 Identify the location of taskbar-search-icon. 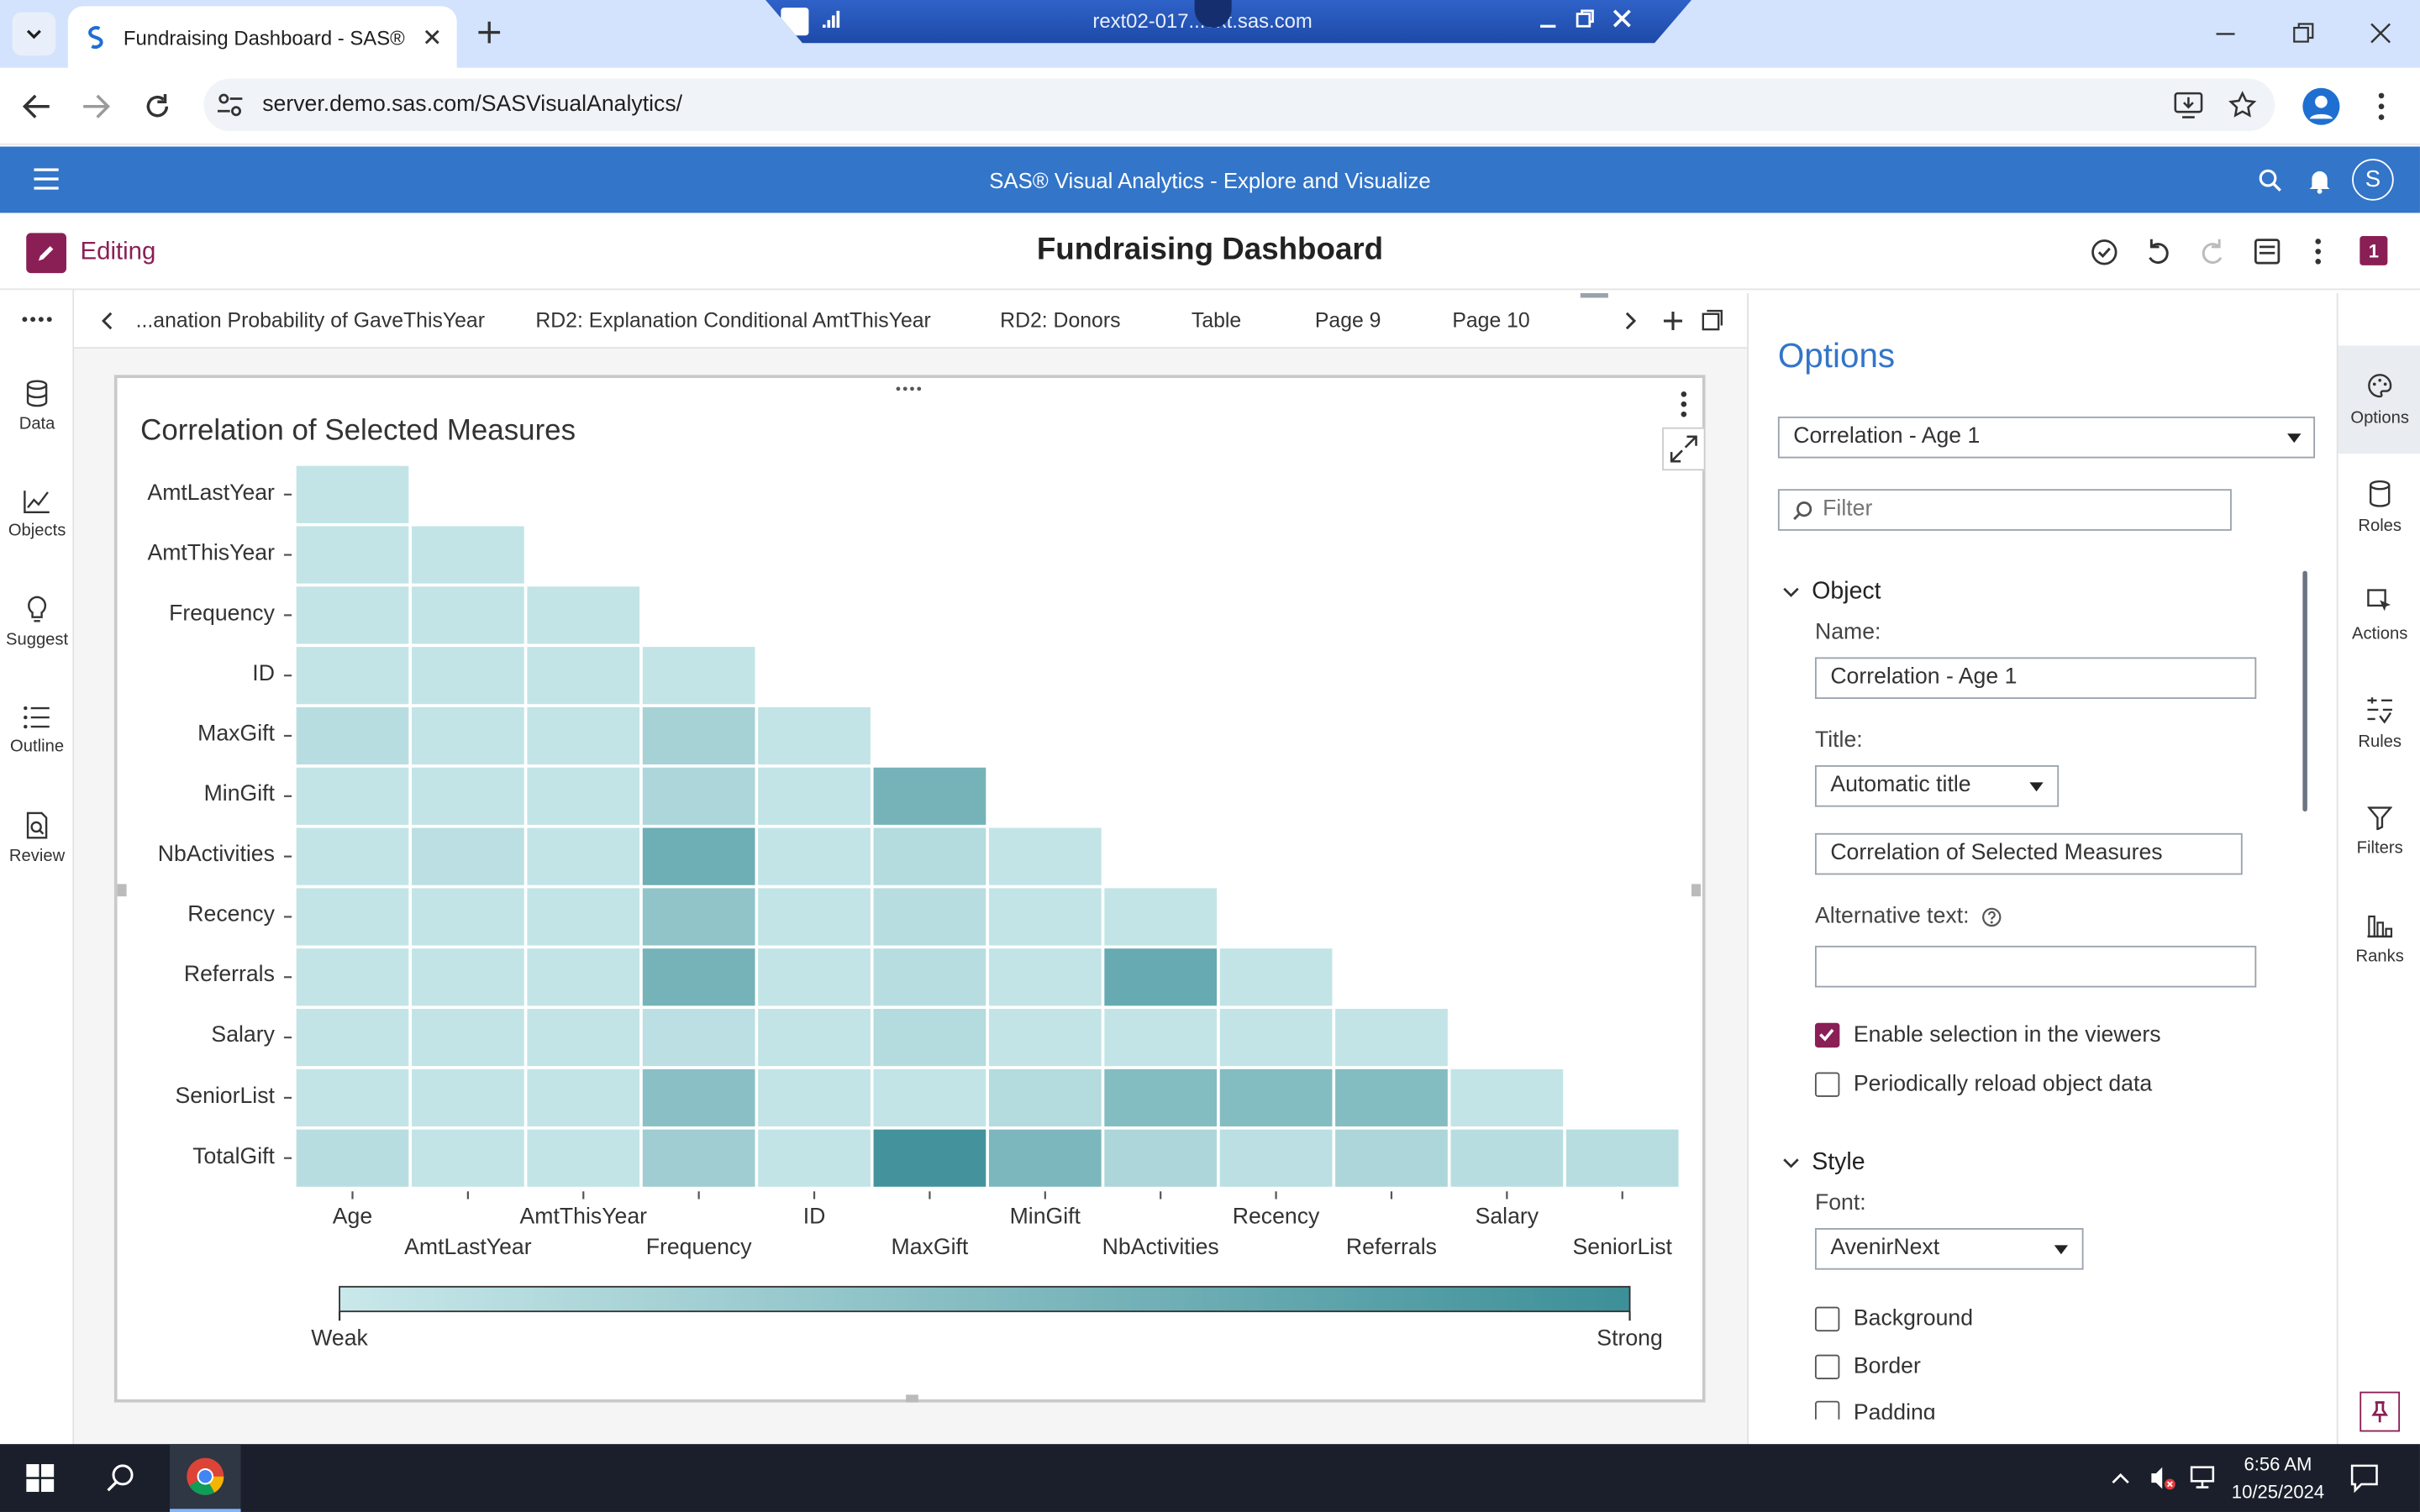
(120, 1478).